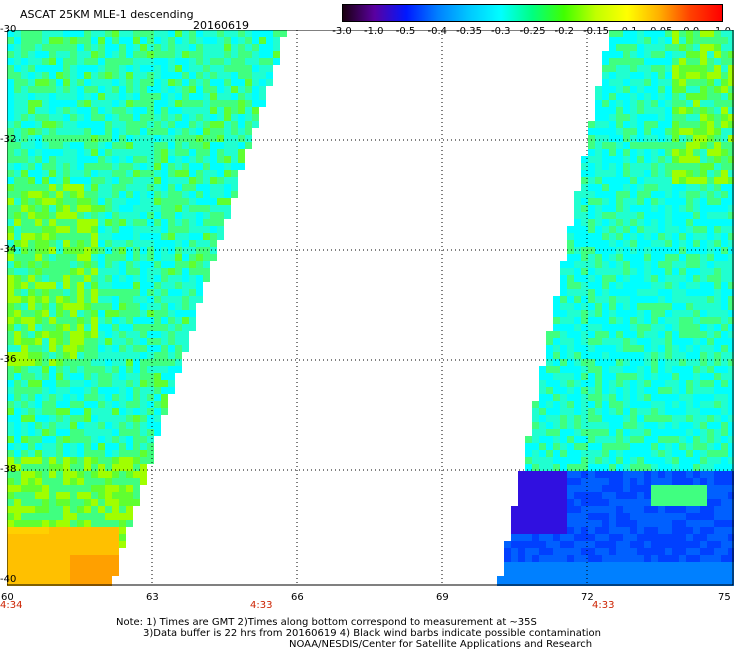 The image size is (740, 650). What do you see at coordinates (8, 579) in the screenshot?
I see `y-tick-label: -40` at bounding box center [8, 579].